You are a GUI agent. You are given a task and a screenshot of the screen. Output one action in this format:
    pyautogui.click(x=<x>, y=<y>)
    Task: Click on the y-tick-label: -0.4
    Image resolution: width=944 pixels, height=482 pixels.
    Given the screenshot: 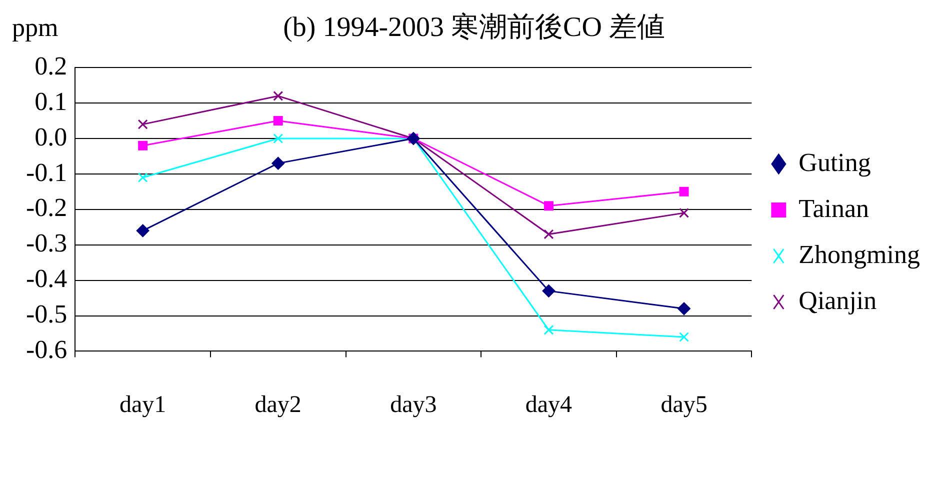 What is the action you would take?
    pyautogui.click(x=47, y=279)
    